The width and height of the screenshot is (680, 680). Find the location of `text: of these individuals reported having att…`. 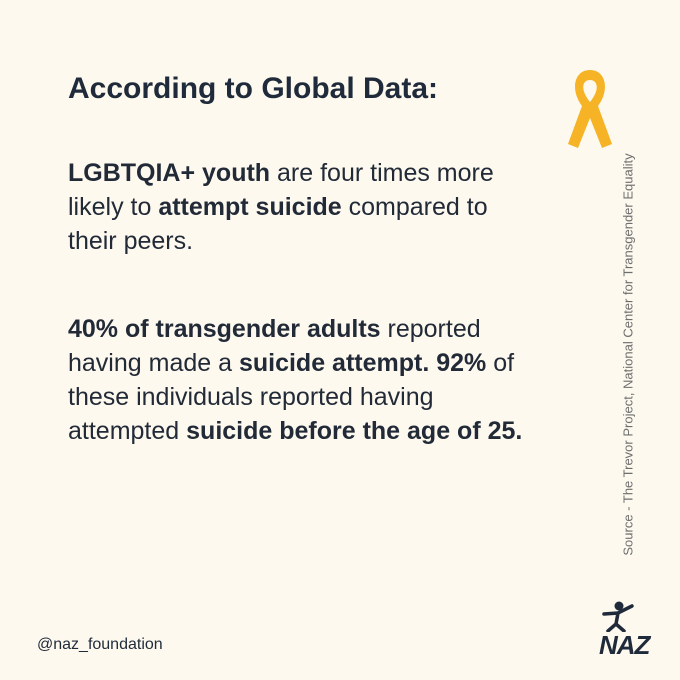

text: of these individuals reported having att… is located at coordinates (291, 397).